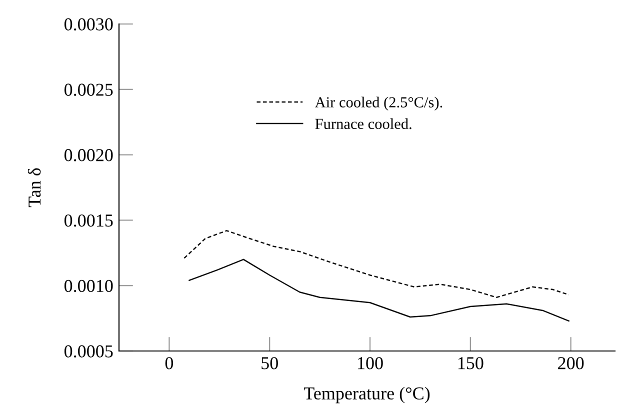 The image size is (618, 411). What do you see at coordinates (88, 220) in the screenshot?
I see `y-tick-label: 0.0015` at bounding box center [88, 220].